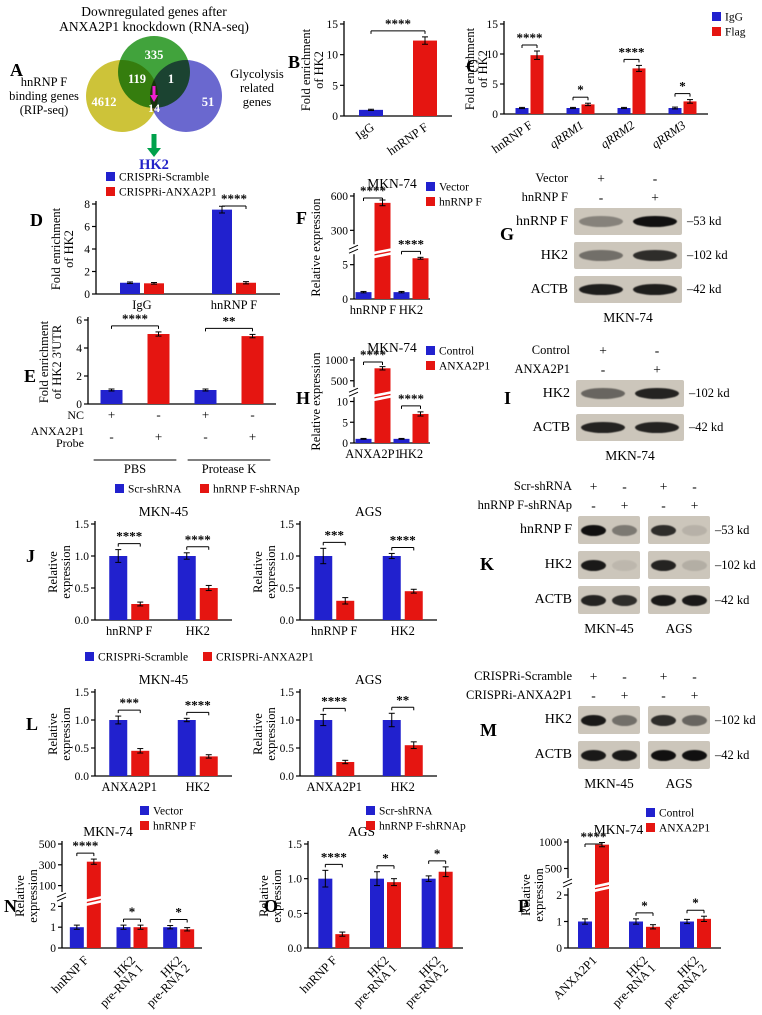 The height and width of the screenshot is (1015, 762). What do you see at coordinates (257, 74) in the screenshot?
I see `venn-right-label: Glycolysis` at bounding box center [257, 74].